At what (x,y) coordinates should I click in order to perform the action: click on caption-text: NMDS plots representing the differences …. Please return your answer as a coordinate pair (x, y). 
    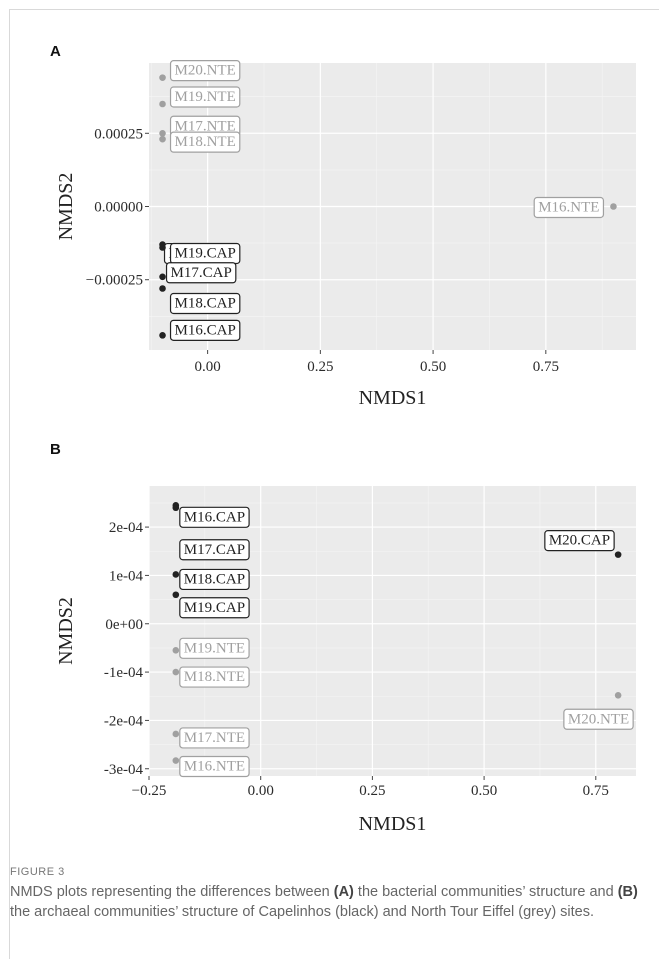
    Looking at the image, I should click on (325, 902).